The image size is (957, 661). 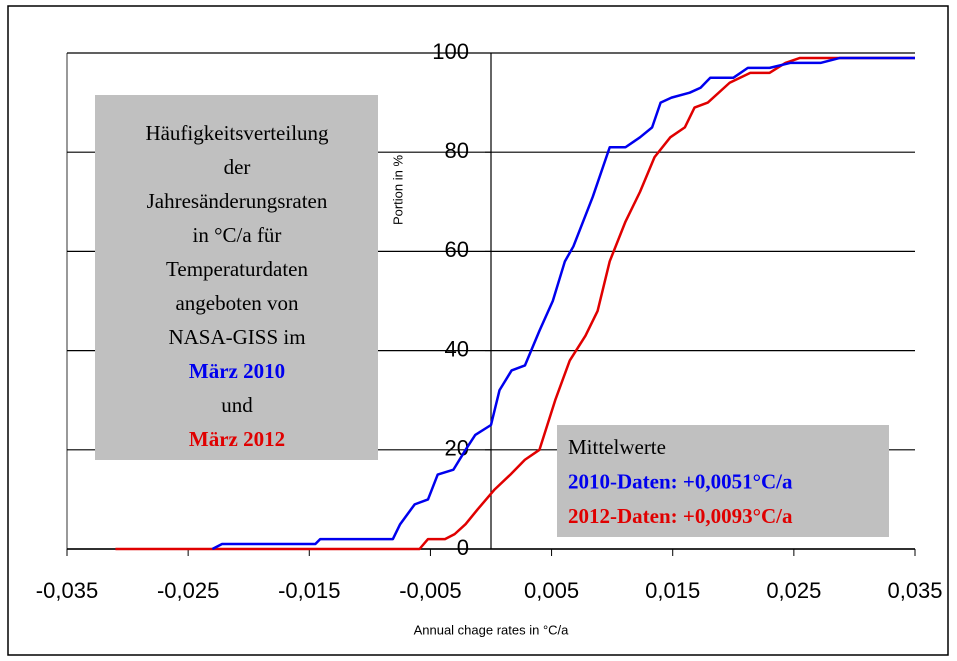 What do you see at coordinates (672, 590) in the screenshot?
I see `x-tick-label: 0,015` at bounding box center [672, 590].